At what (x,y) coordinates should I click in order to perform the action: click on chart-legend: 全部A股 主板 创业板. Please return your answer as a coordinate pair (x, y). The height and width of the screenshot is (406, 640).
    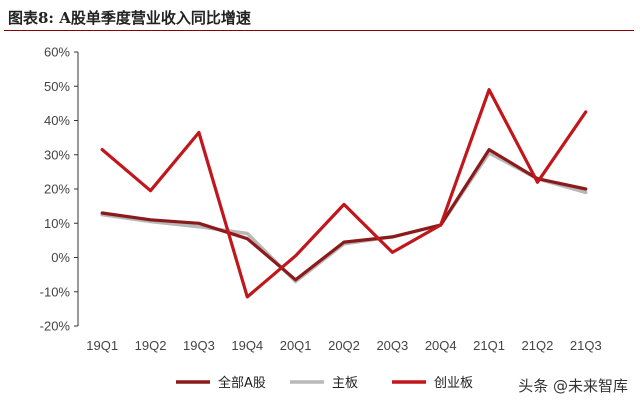
    Looking at the image, I should click on (324, 383).